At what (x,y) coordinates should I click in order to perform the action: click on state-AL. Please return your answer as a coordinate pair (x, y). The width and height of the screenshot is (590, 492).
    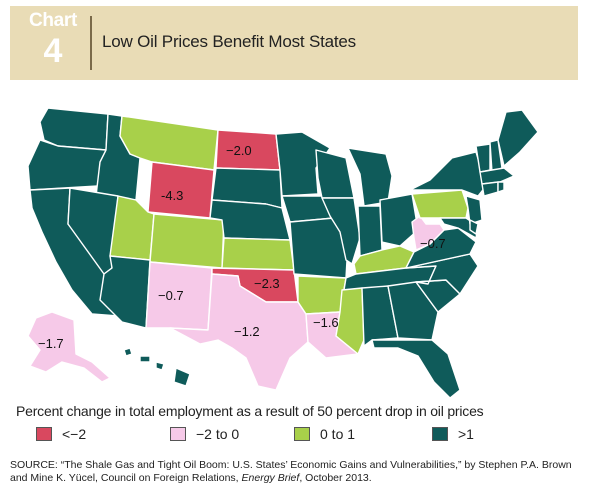
    Looking at the image, I should click on (380, 316).